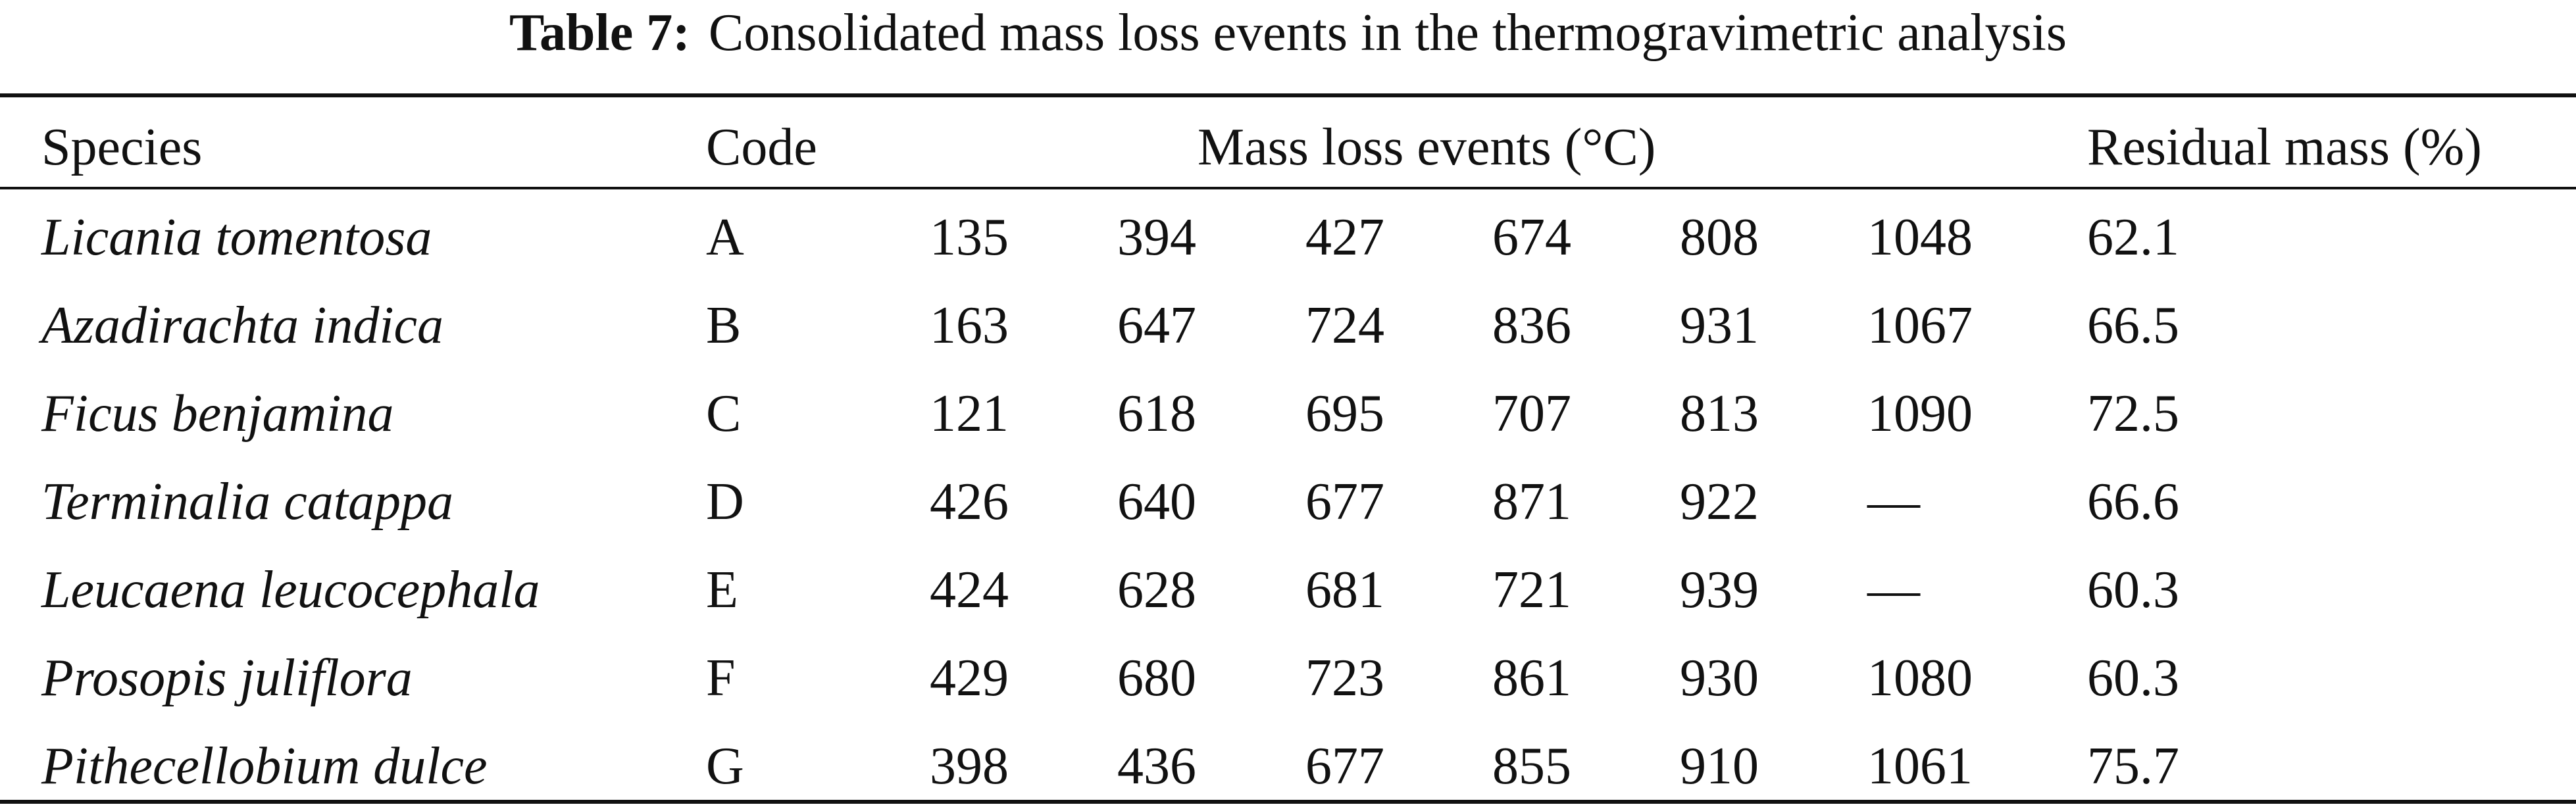 The height and width of the screenshot is (811, 2576). Describe the element at coordinates (1156, 502) in the screenshot. I see `cell-event-2: 640` at that location.